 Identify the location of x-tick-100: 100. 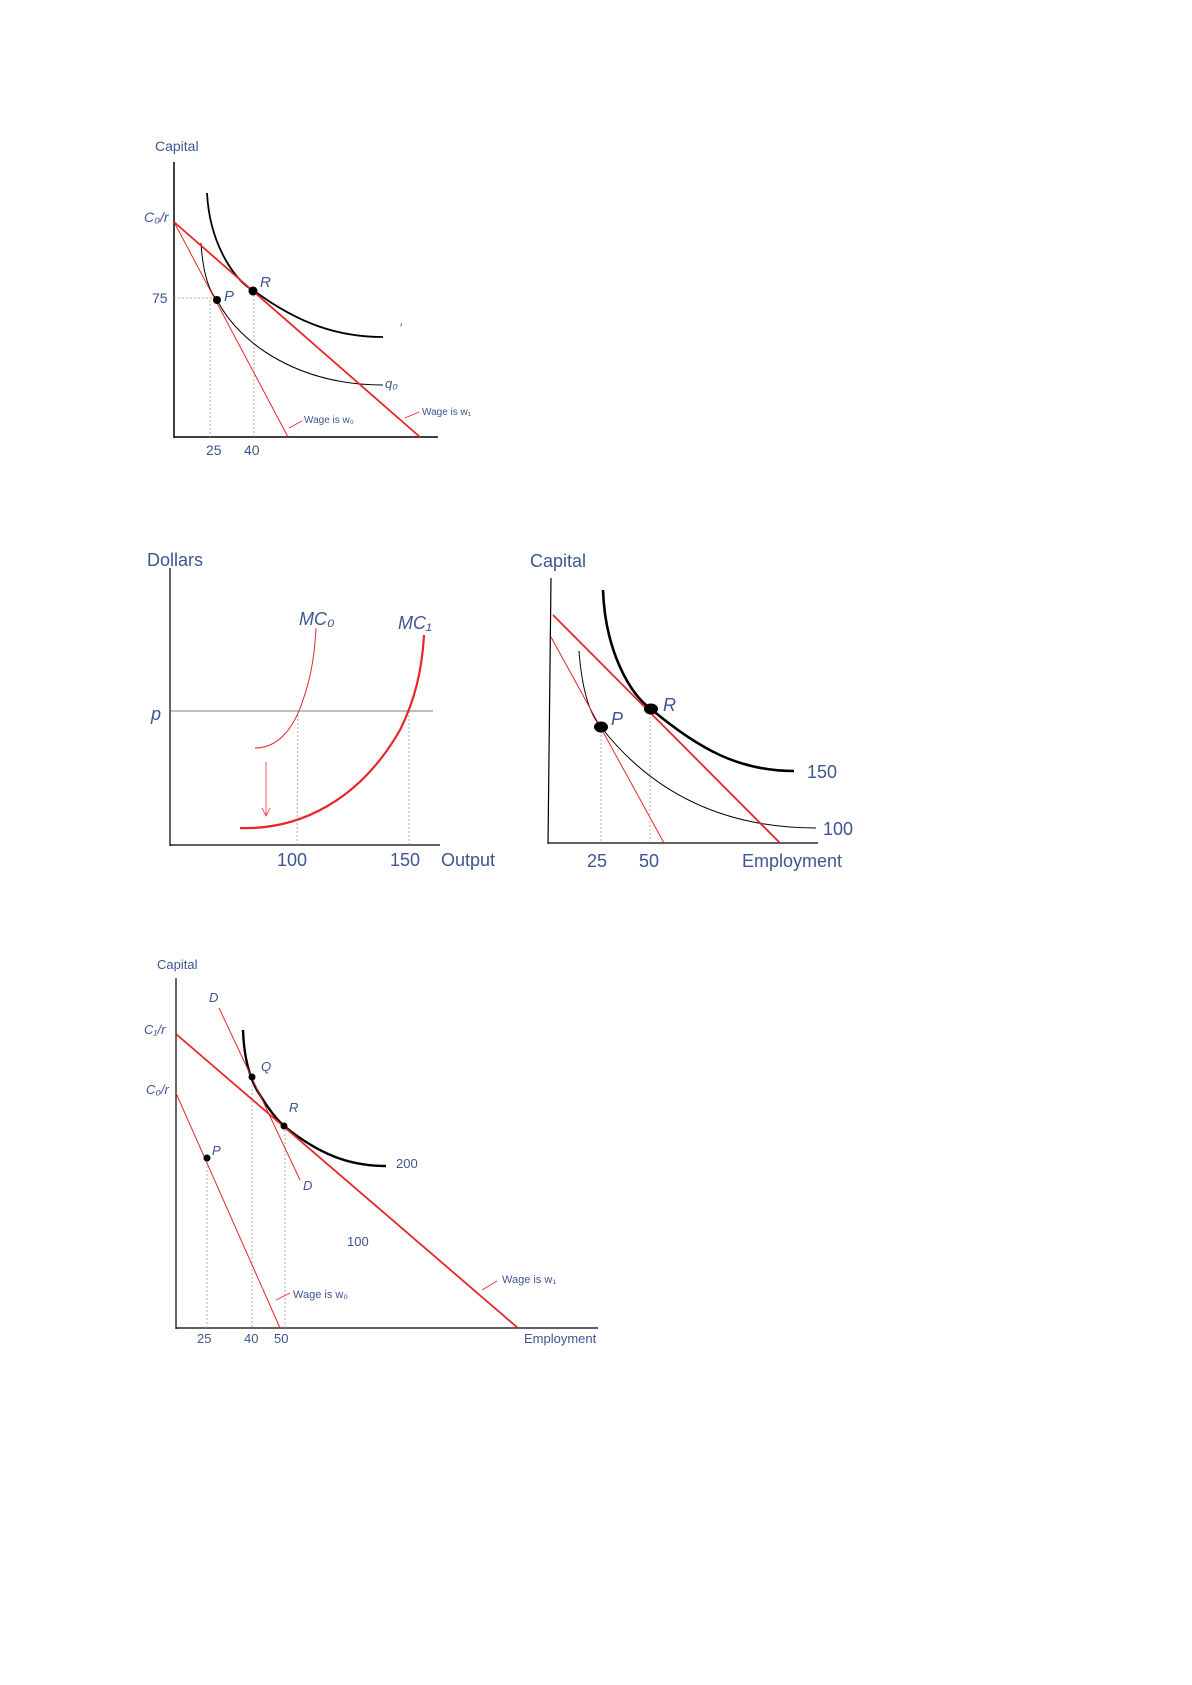
(292, 860).